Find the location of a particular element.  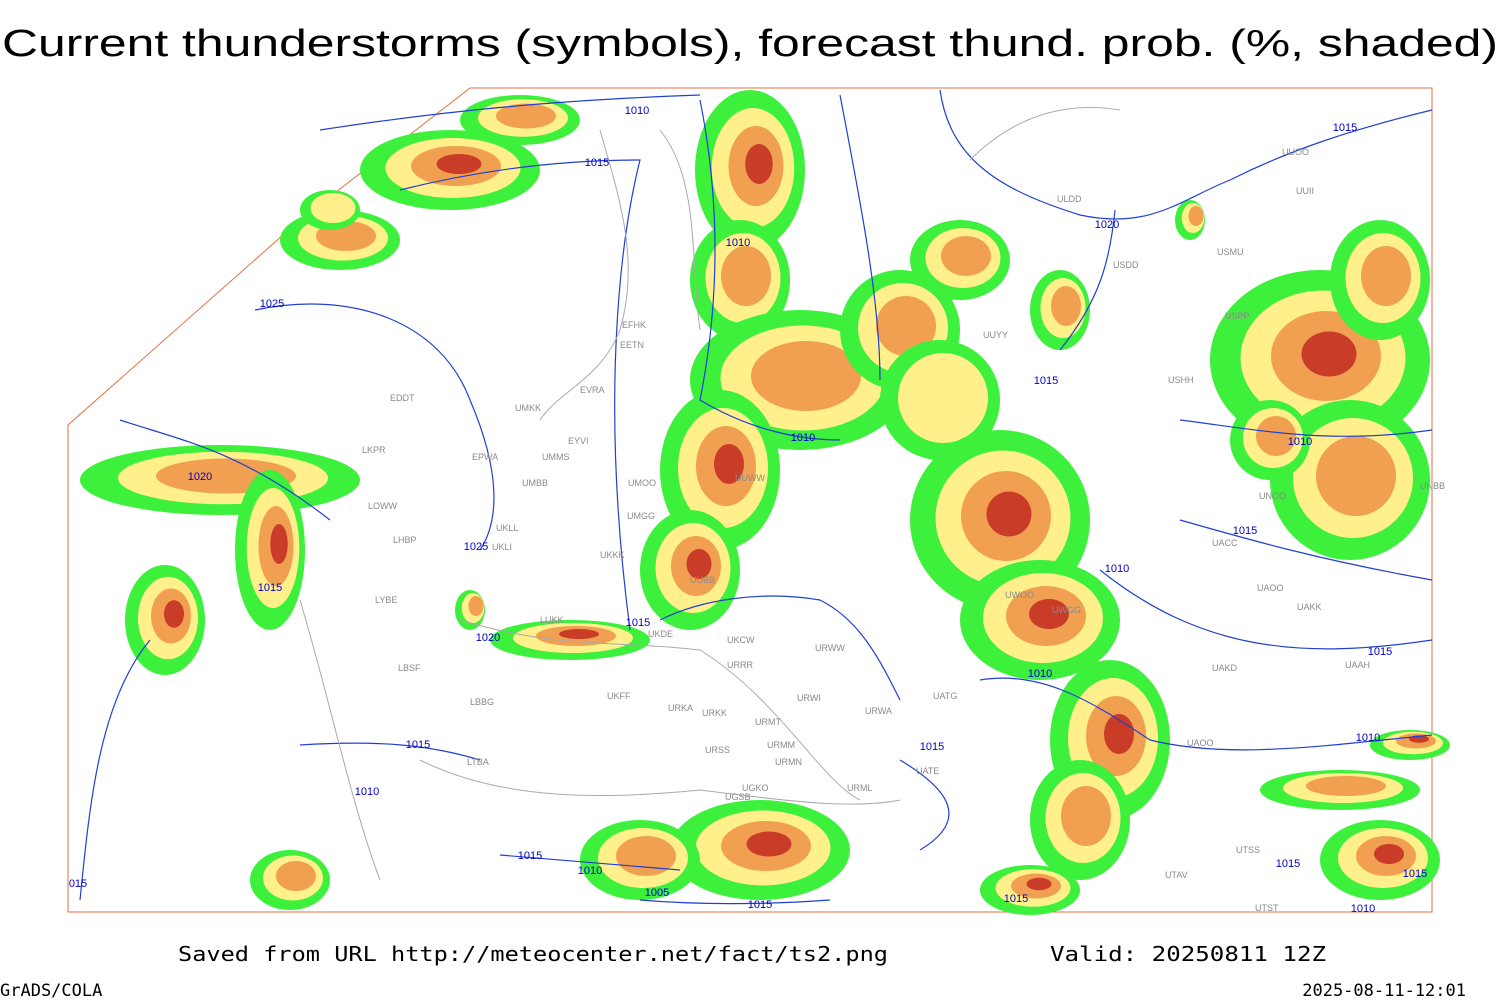

station-label: UUOO is located at coordinates (1295, 152).